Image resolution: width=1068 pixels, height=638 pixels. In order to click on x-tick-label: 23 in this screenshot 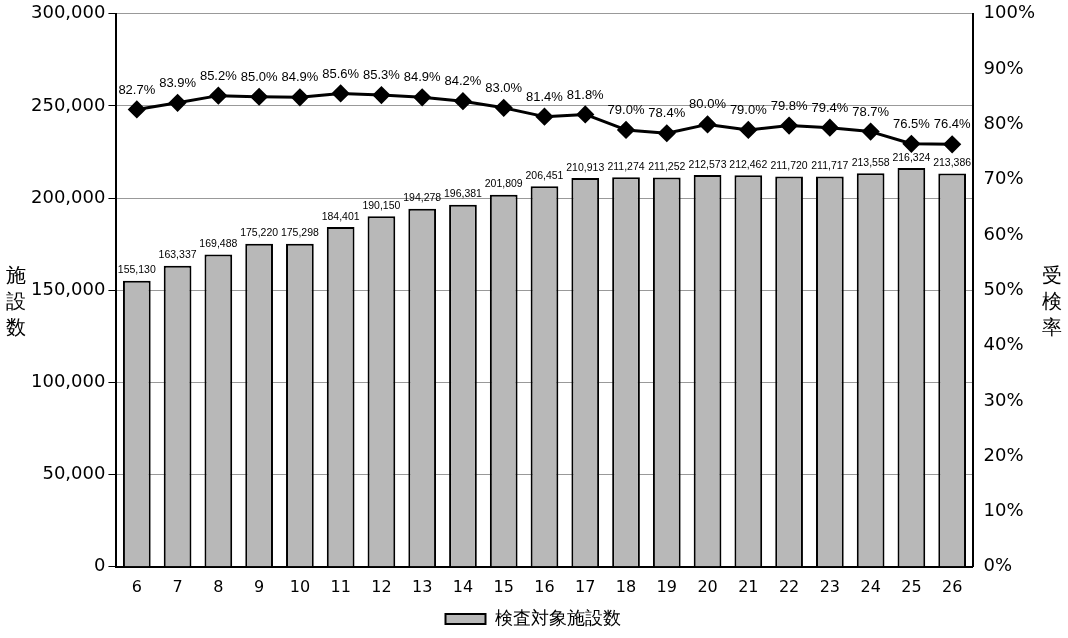, I will do `click(830, 586)`.